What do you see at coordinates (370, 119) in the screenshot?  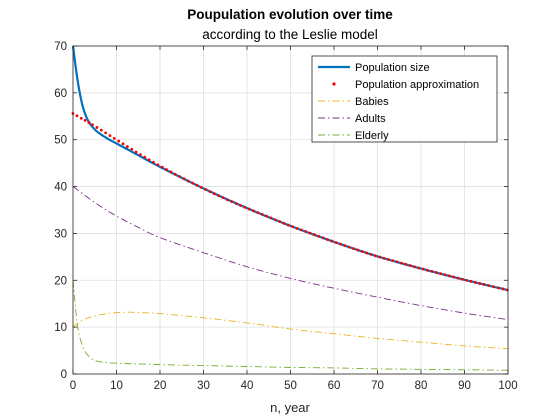 I see `legend-label: Adults` at bounding box center [370, 119].